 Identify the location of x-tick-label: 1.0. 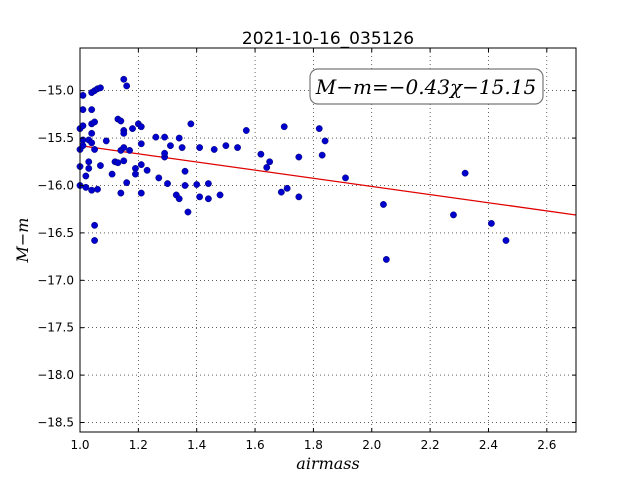
(79, 445).